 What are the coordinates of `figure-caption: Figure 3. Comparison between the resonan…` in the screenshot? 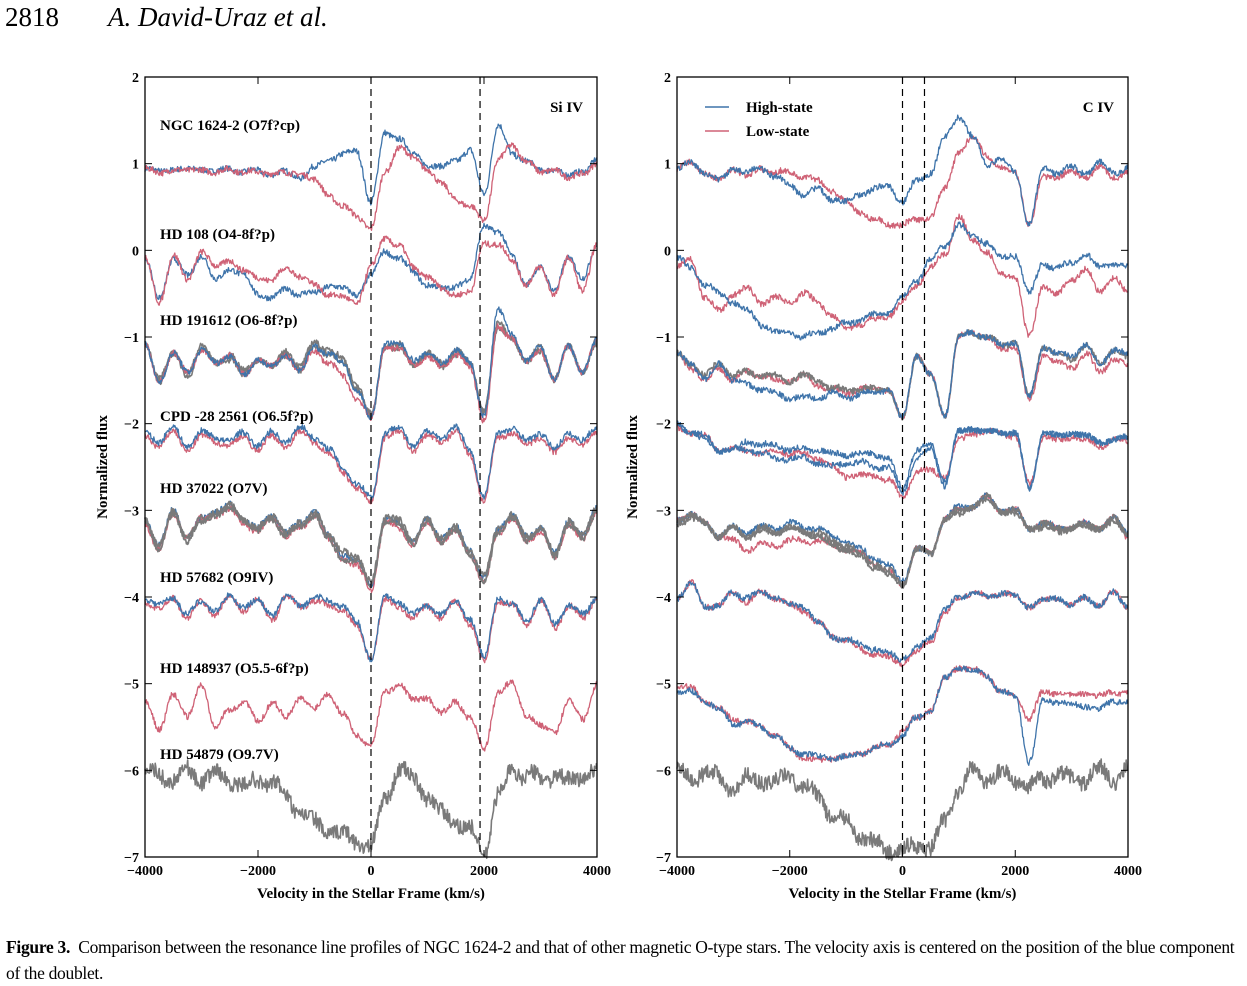 It's located at (626, 960).